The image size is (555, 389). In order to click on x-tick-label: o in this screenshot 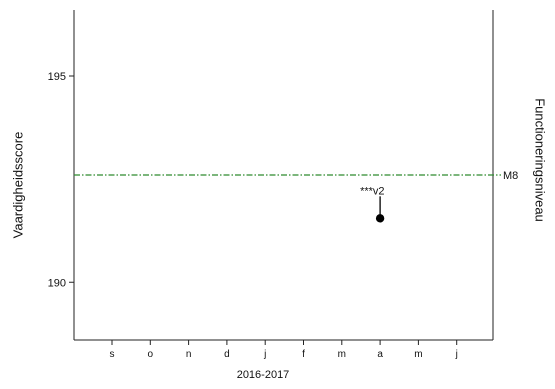, I will do `click(151, 354)`.